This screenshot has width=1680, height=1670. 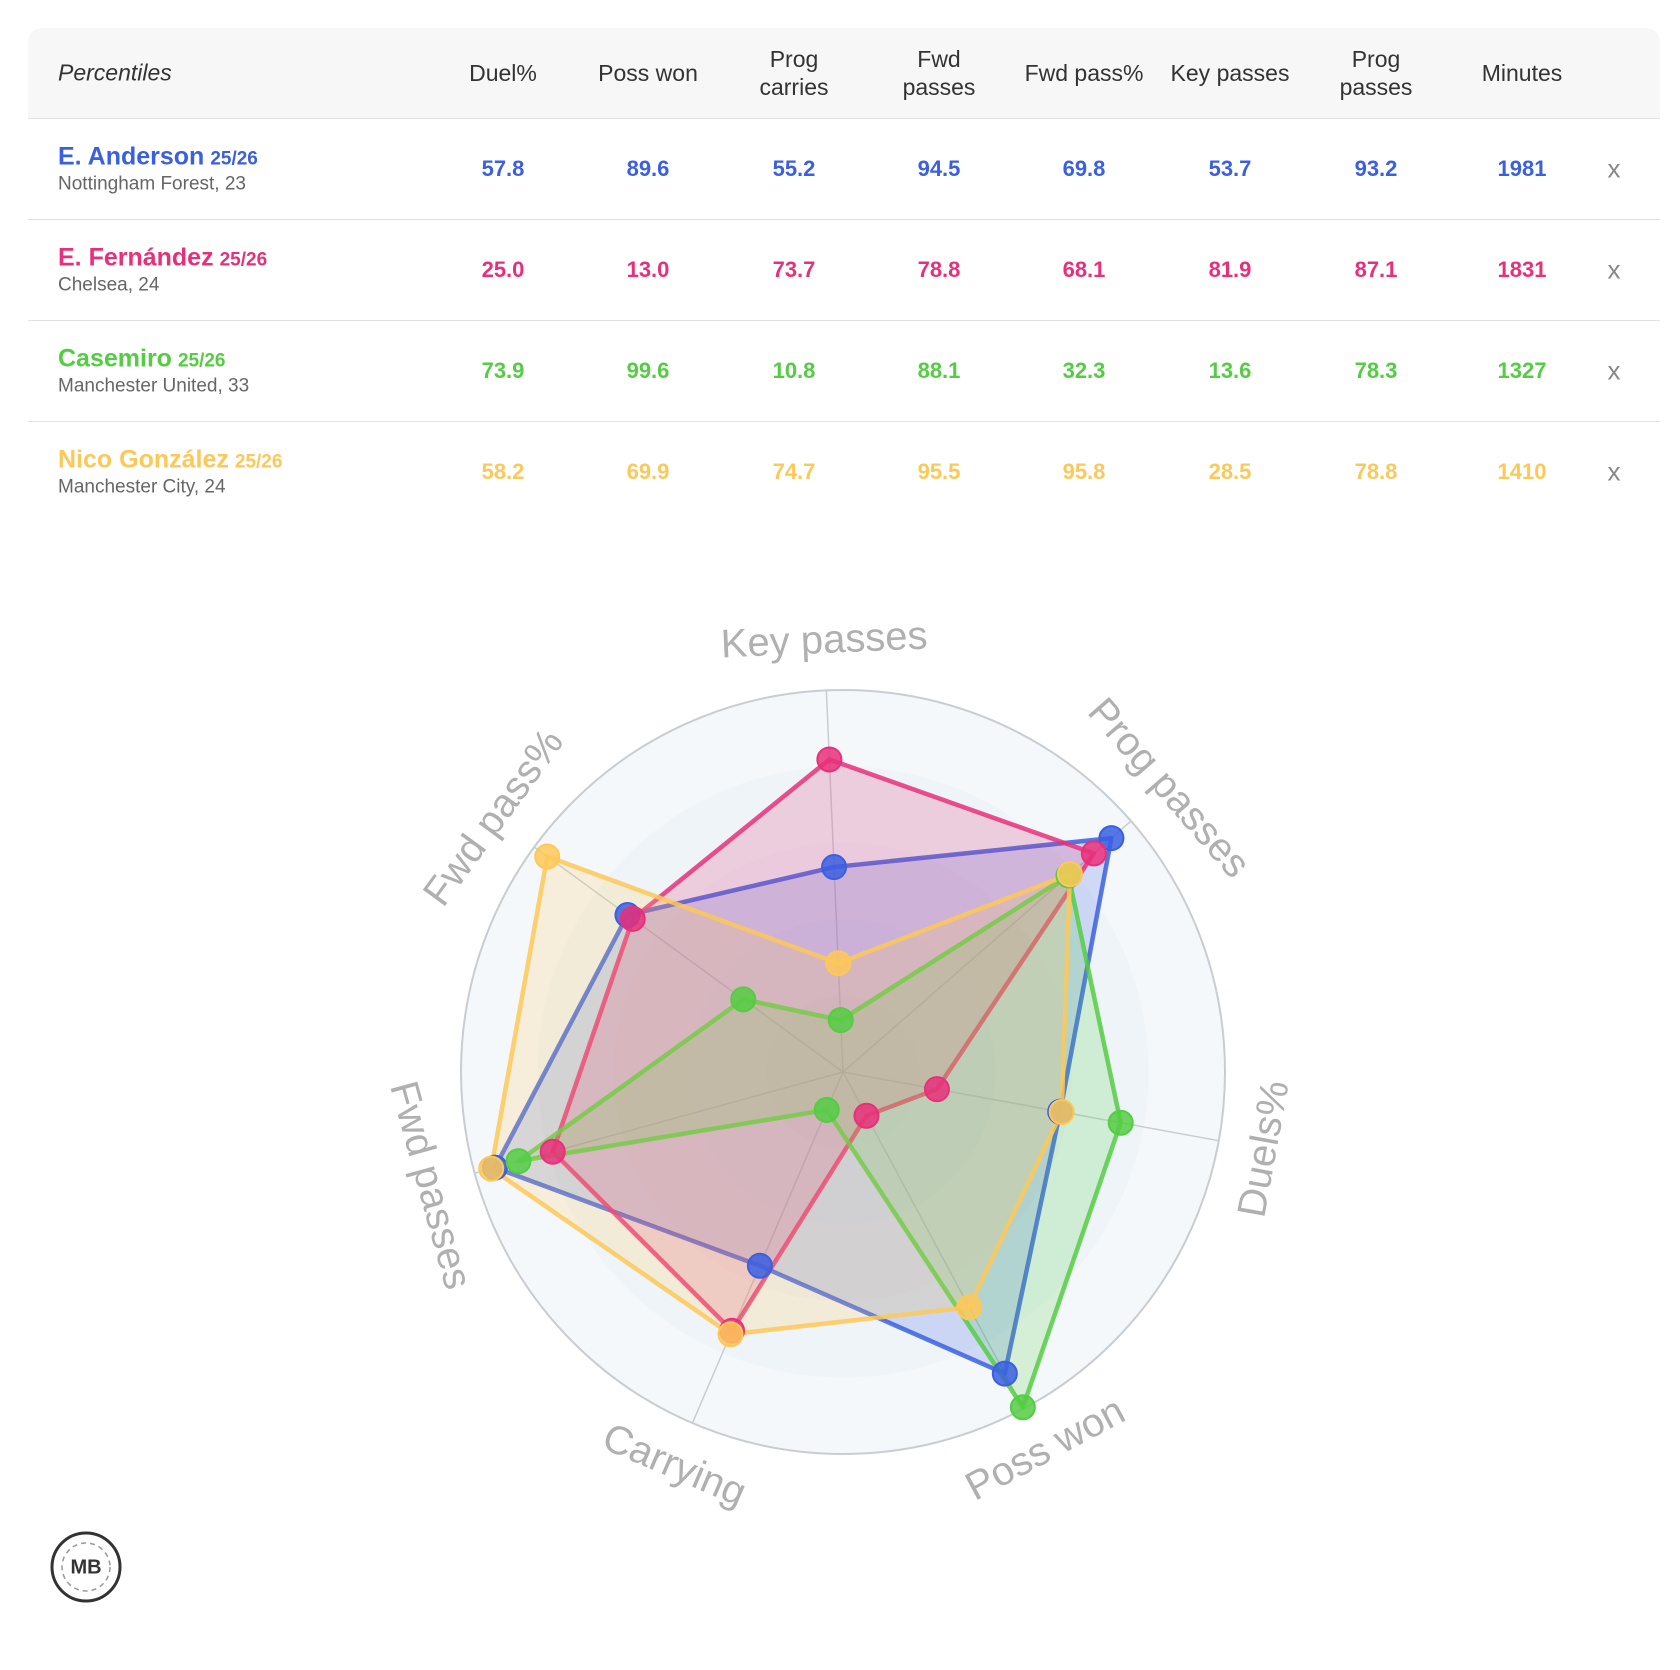 What do you see at coordinates (503, 471) in the screenshot?
I see `stat-value: 58.2` at bounding box center [503, 471].